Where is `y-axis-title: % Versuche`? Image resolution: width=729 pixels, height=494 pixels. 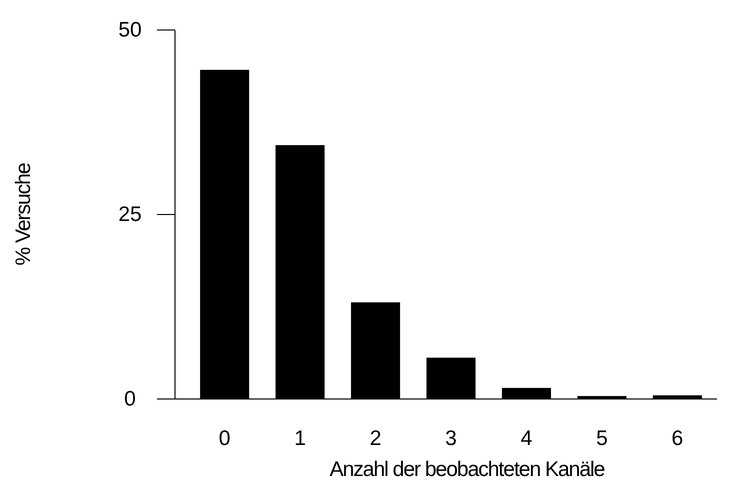
y-axis-title: % Versuche is located at coordinates (23, 214).